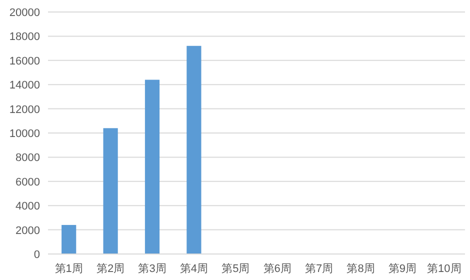  I want to click on y-tick-label: 16000, so click(24, 61).